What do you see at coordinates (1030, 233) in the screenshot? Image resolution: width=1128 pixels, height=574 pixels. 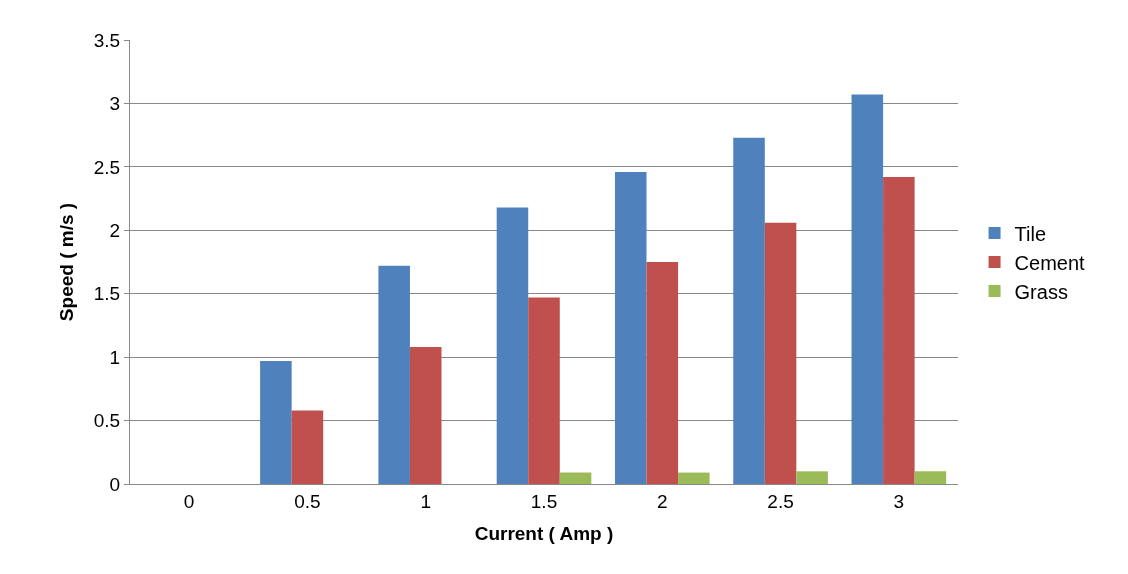 I see `legend-label: Tile` at bounding box center [1030, 233].